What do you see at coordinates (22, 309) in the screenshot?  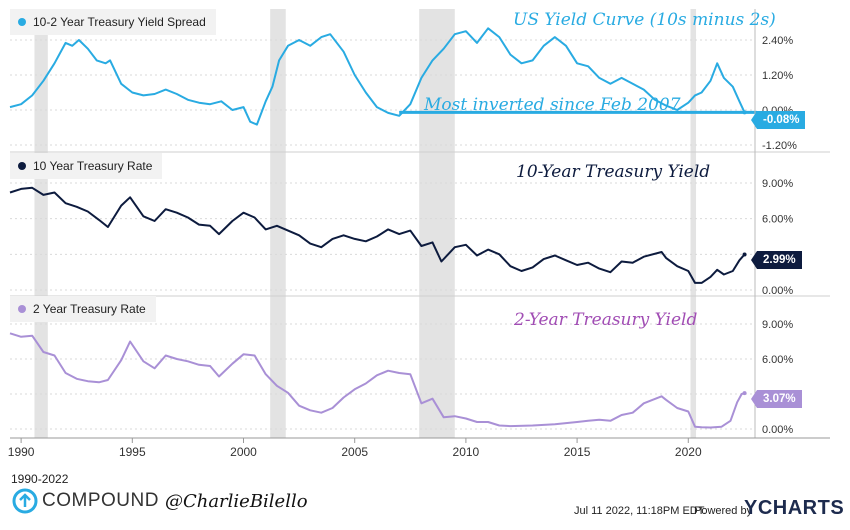 I see `legend-2y-dot-icon` at bounding box center [22, 309].